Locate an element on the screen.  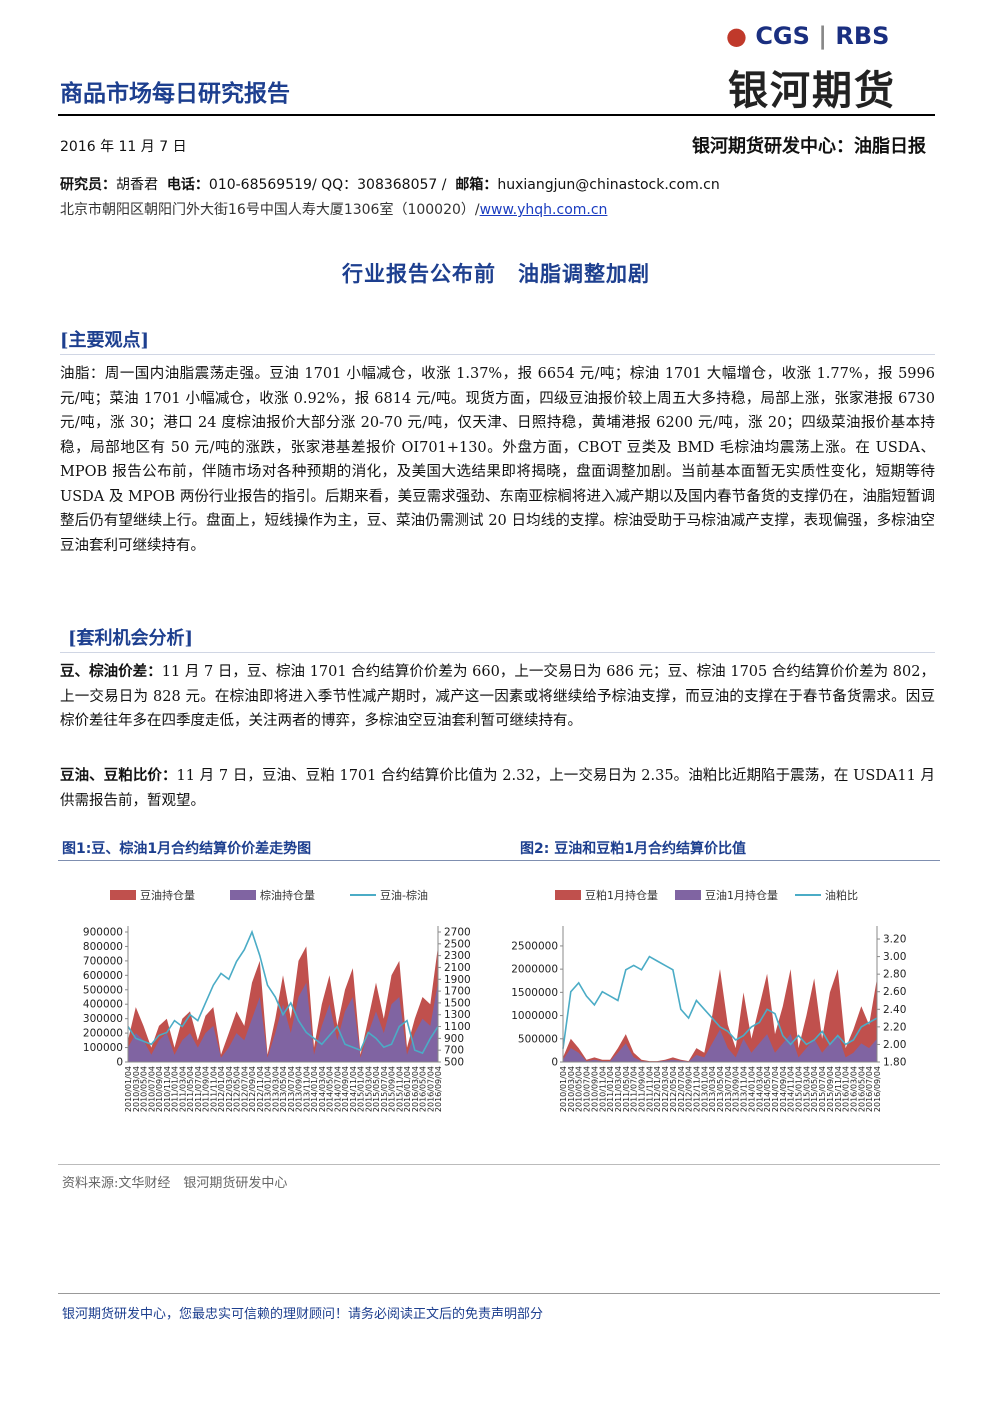
section-heading: [套利机会分析] is located at coordinates (131, 638).